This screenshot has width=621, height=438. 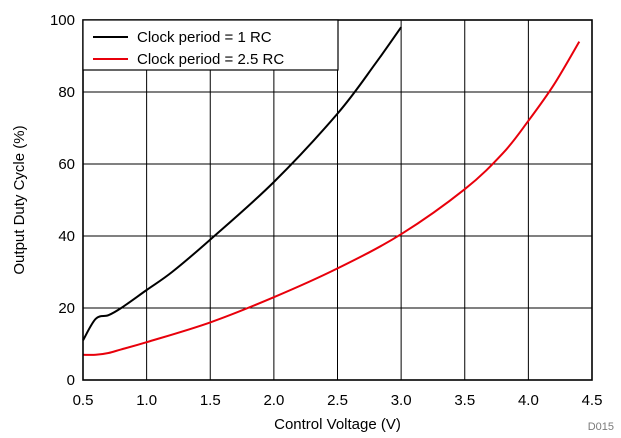 I want to click on x-tick-label: 2.0, so click(x=273, y=400).